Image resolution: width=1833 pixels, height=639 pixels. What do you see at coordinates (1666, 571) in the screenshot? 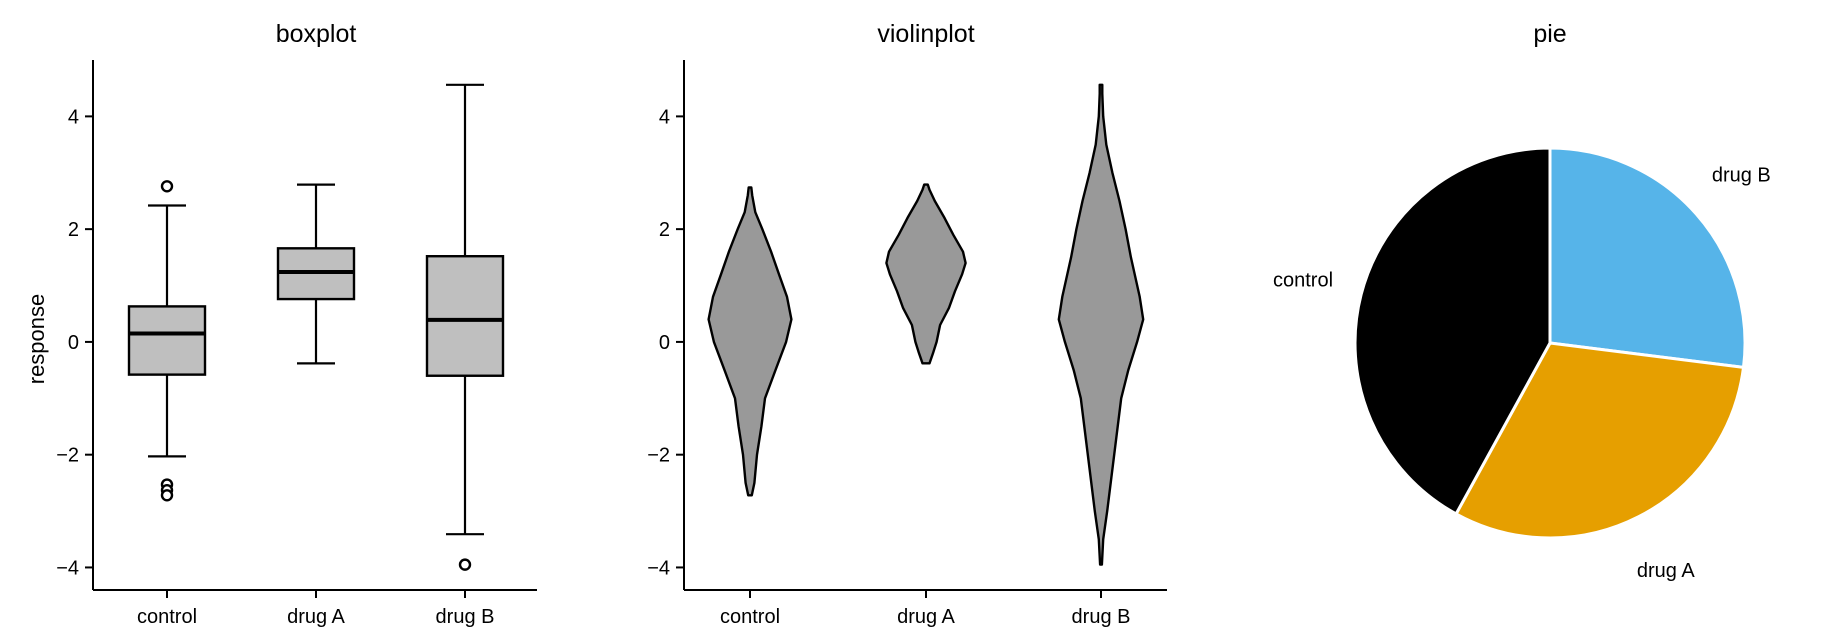
I see `pie-label-drug-a: drug A` at bounding box center [1666, 571].